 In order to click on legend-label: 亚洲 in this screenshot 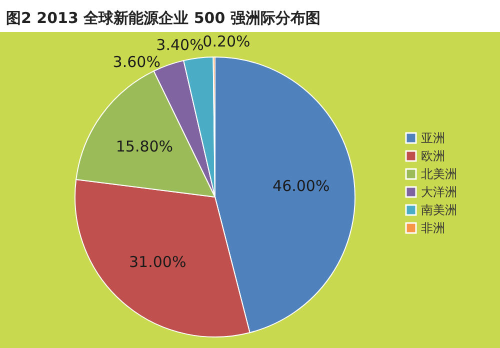, I will do `click(433, 138)`.